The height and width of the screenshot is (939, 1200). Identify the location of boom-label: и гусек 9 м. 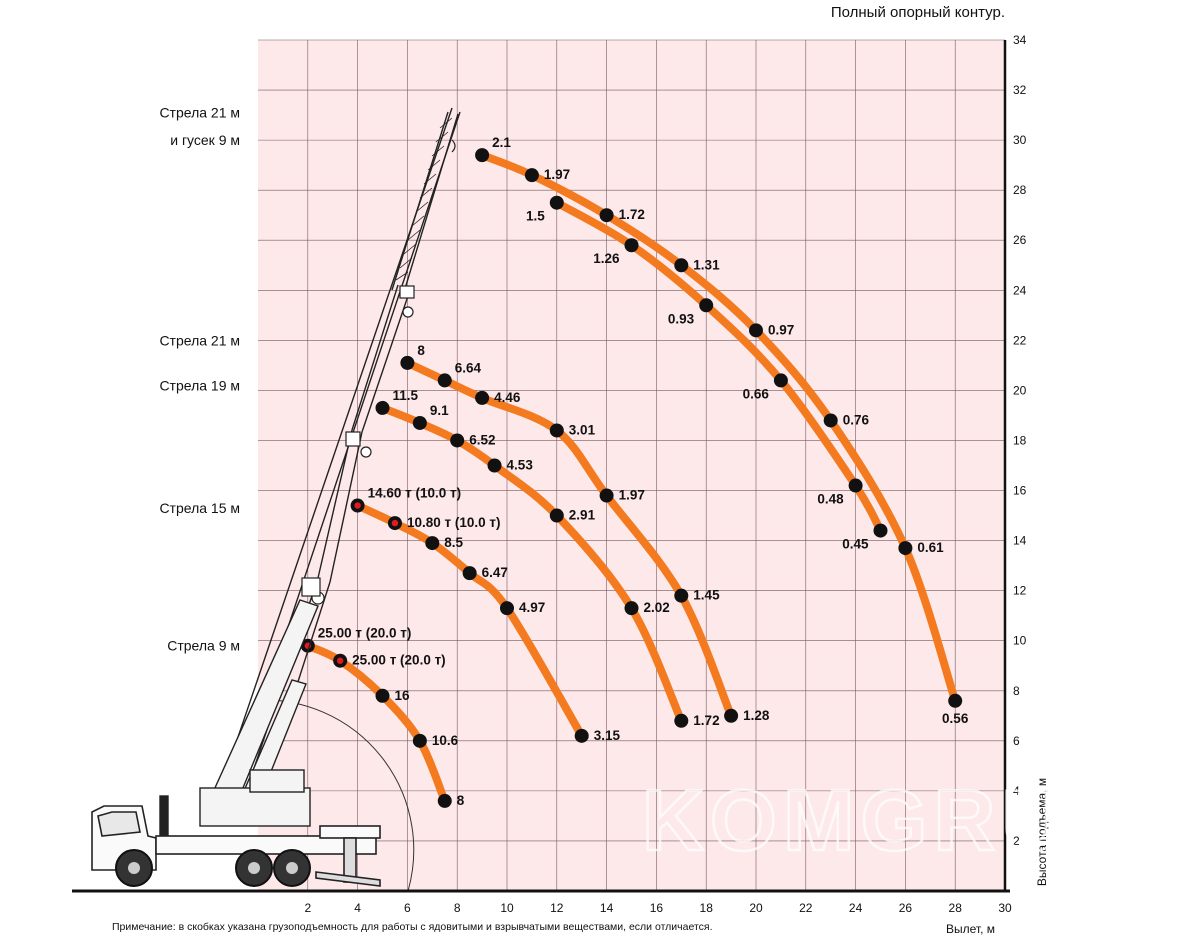
(205, 140).